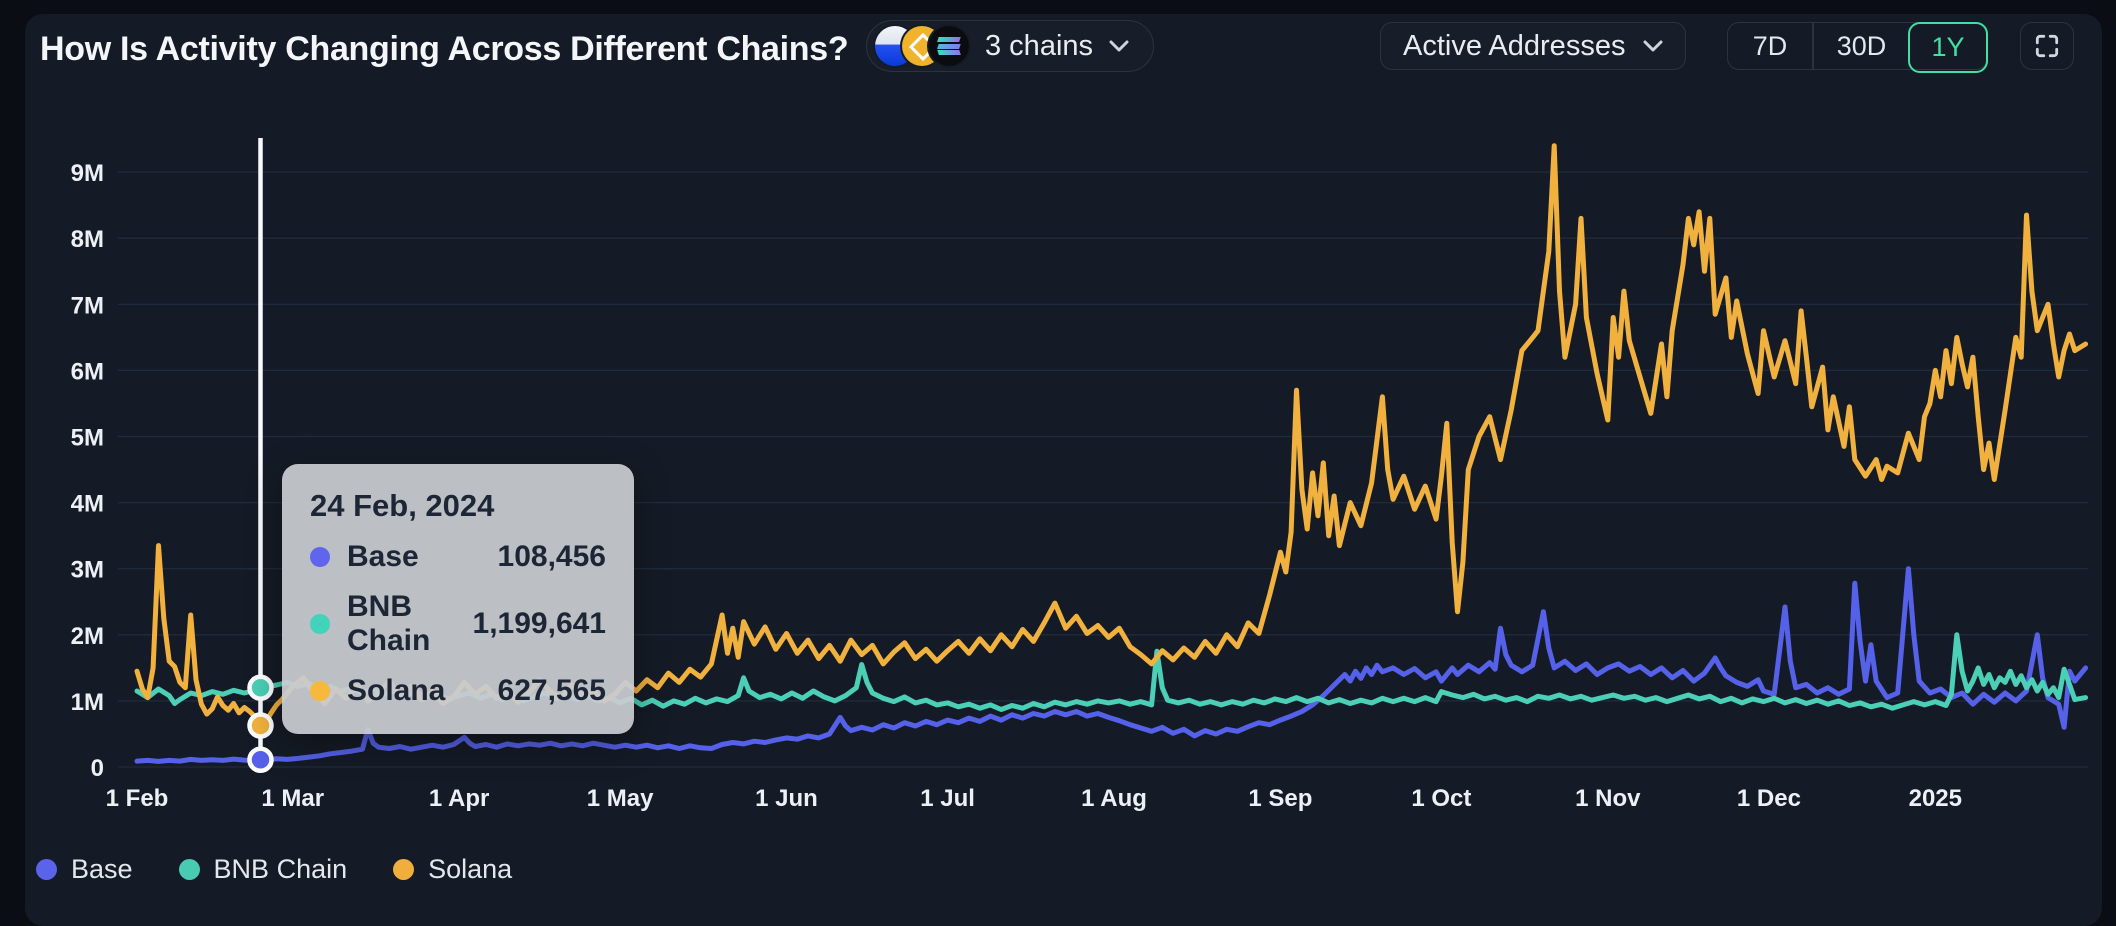  I want to click on tooltip-series-value: 108,456, so click(551, 556).